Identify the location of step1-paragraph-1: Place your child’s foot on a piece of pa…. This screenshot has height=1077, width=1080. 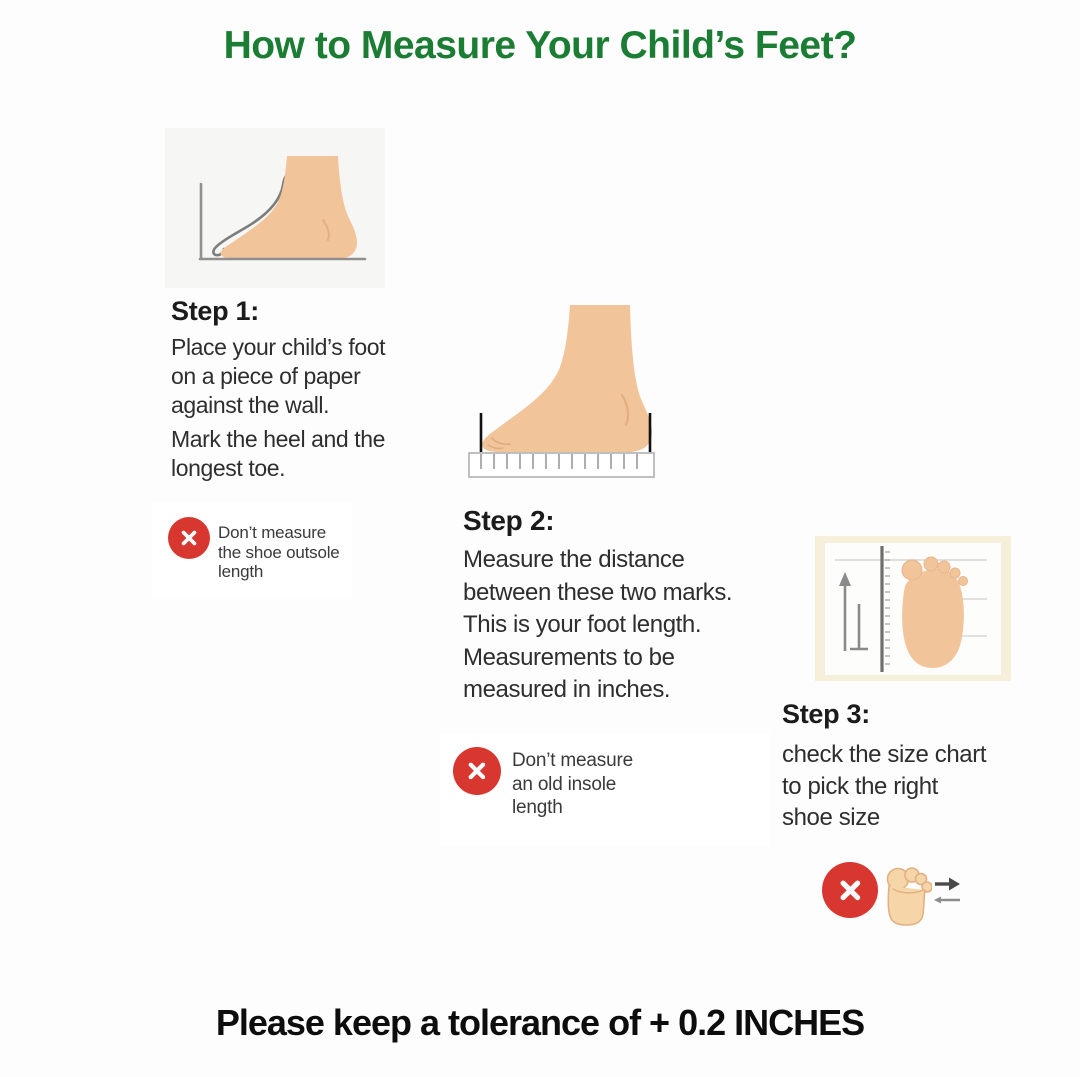
(278, 376).